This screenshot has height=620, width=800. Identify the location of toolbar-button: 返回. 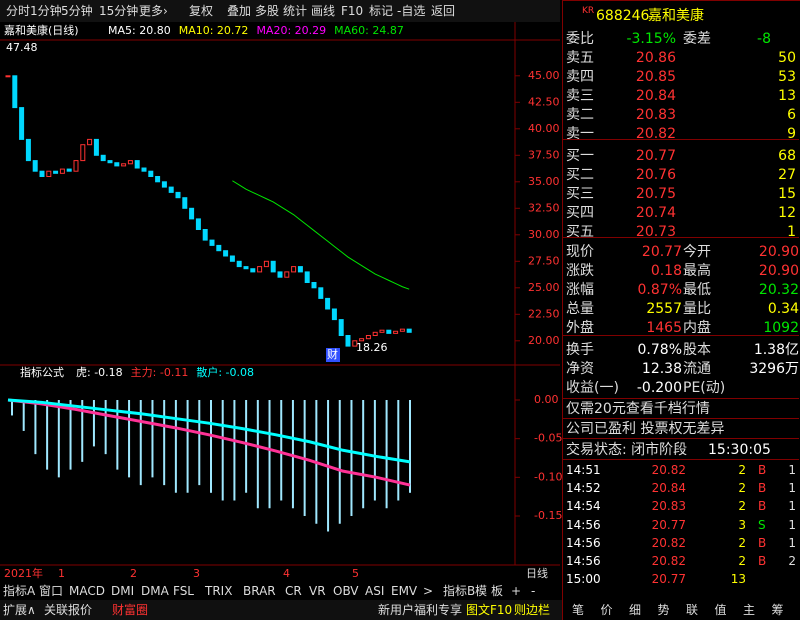
(443, 11).